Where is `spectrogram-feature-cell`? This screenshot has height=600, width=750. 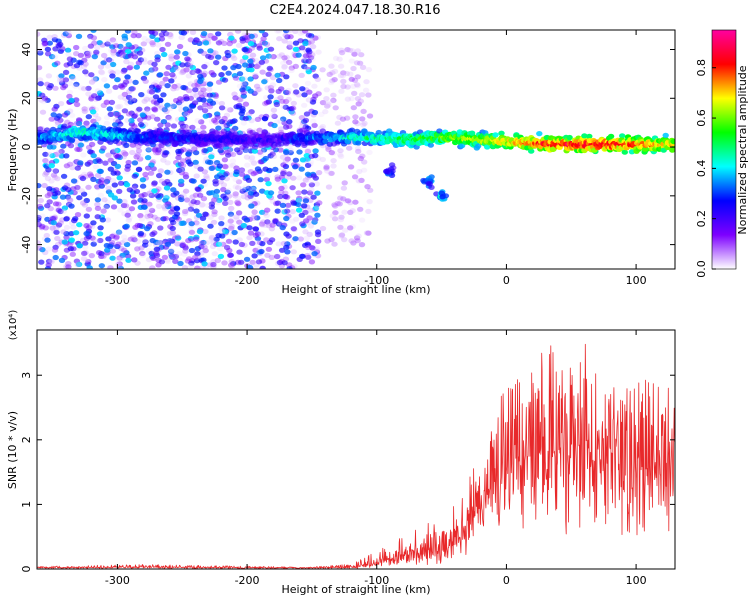
spectrogram-feature-cell is located at coordinates (392, 165).